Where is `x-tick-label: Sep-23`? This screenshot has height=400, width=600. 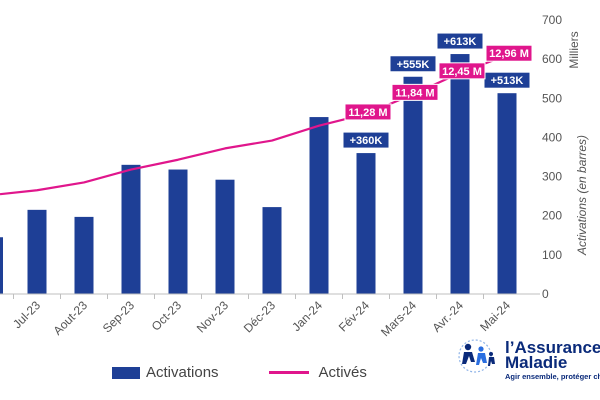
x-tick-label: Sep-23 is located at coordinates (118, 316).